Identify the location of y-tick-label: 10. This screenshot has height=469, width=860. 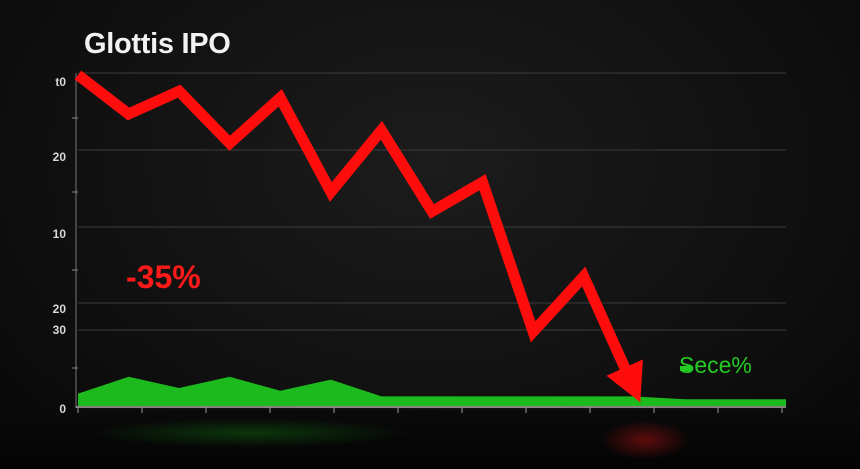
(60, 234).